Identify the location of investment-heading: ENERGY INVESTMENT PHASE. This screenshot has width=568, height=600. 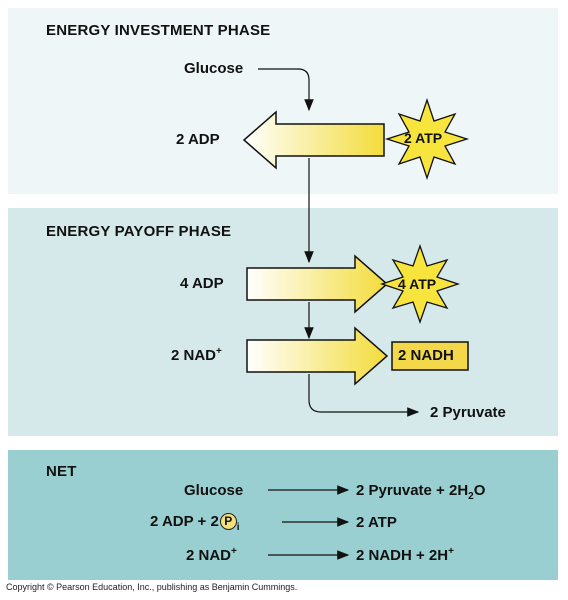
(158, 30).